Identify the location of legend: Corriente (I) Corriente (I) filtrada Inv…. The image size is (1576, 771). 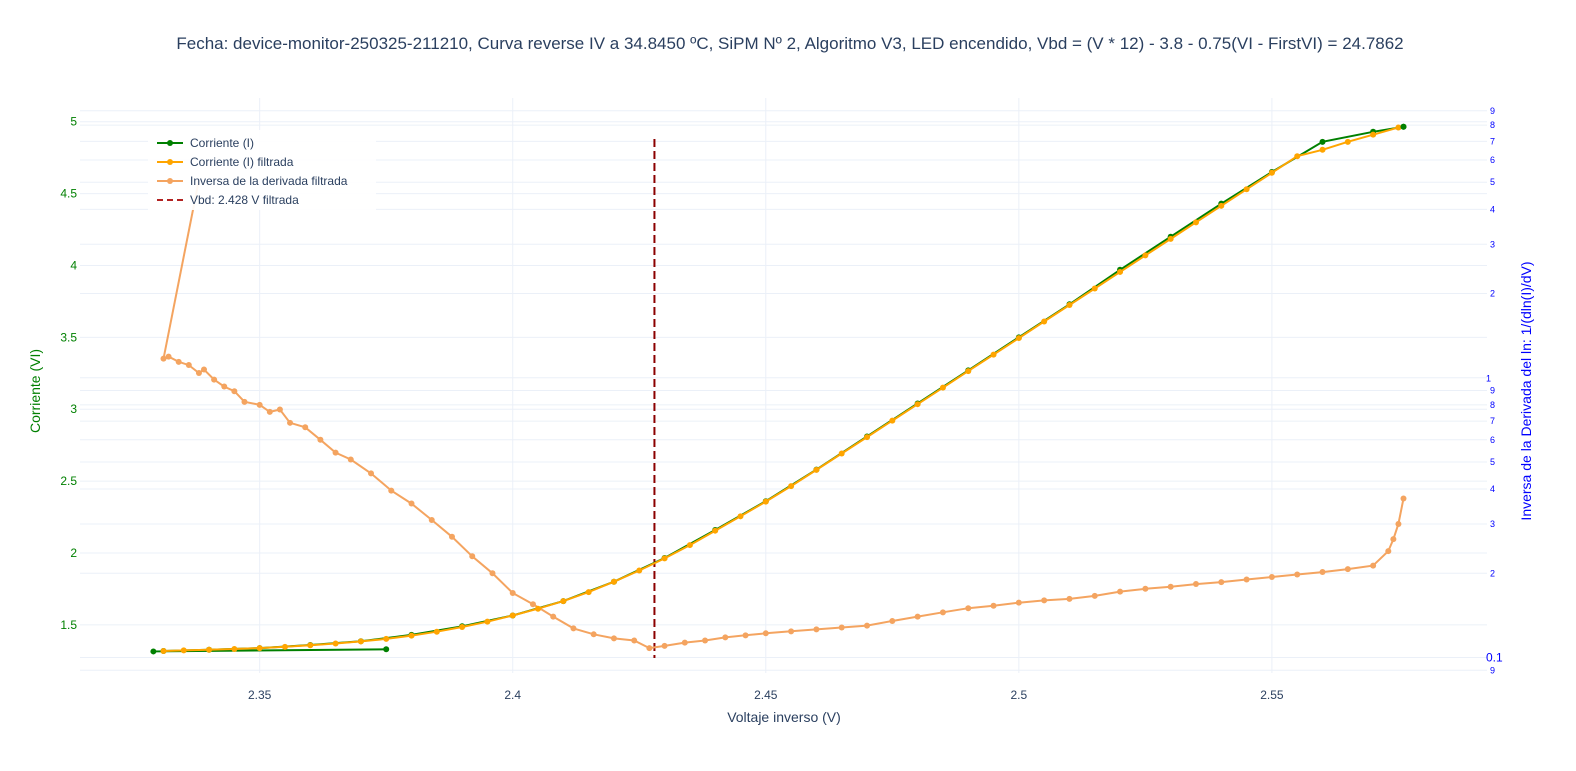
(262, 170).